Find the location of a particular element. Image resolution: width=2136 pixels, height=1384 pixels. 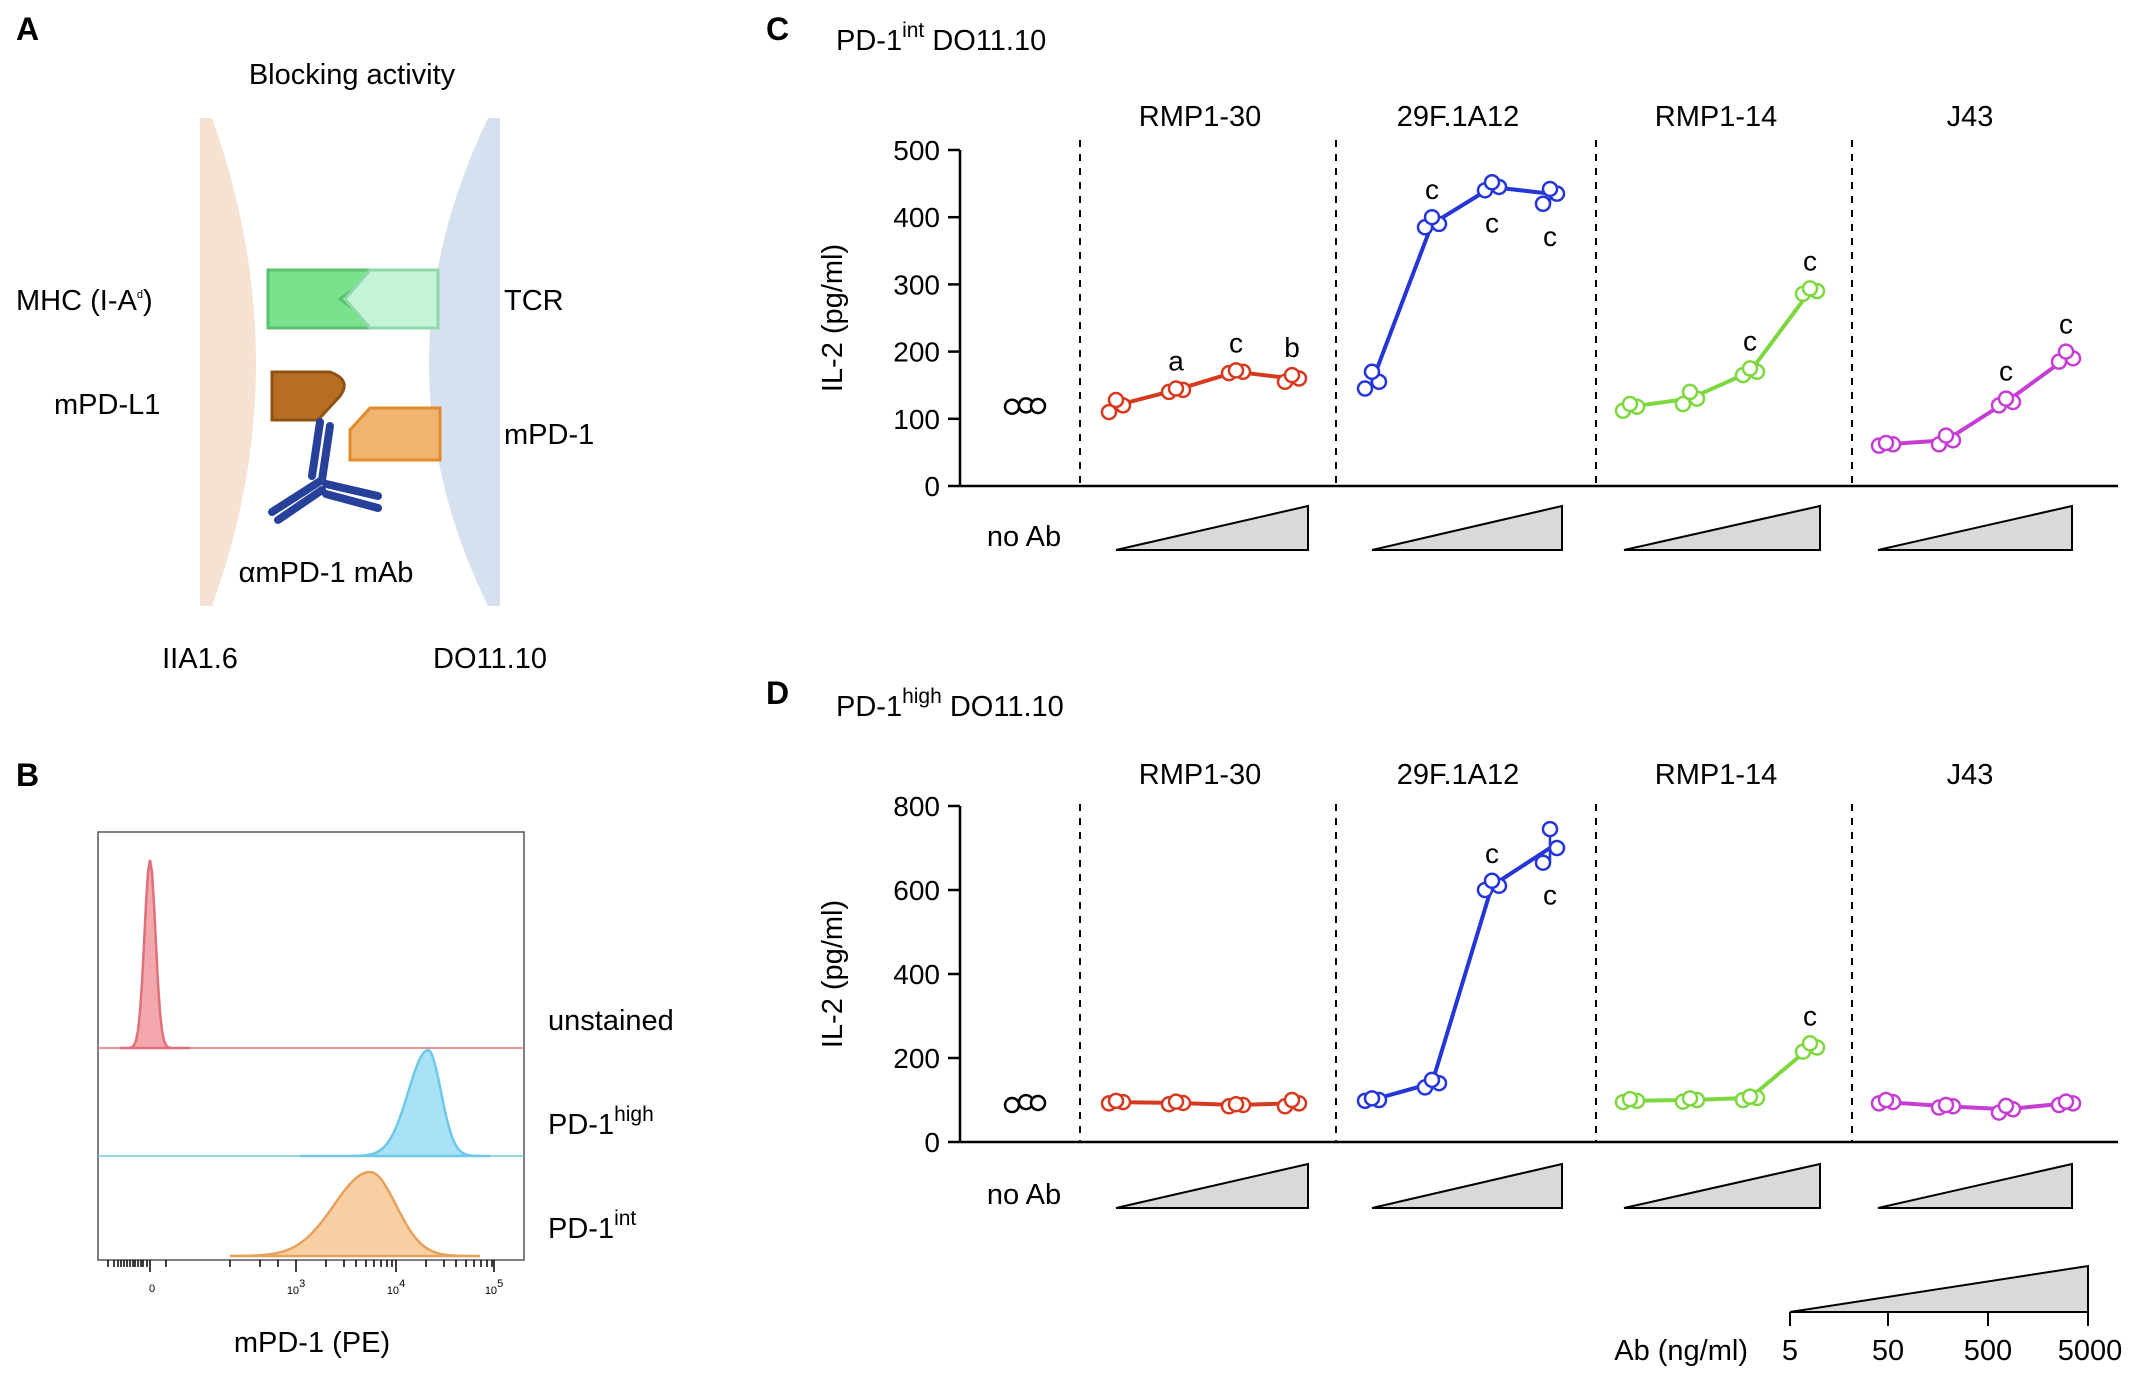

hist-tick-0: 0 is located at coordinates (152, 1289).